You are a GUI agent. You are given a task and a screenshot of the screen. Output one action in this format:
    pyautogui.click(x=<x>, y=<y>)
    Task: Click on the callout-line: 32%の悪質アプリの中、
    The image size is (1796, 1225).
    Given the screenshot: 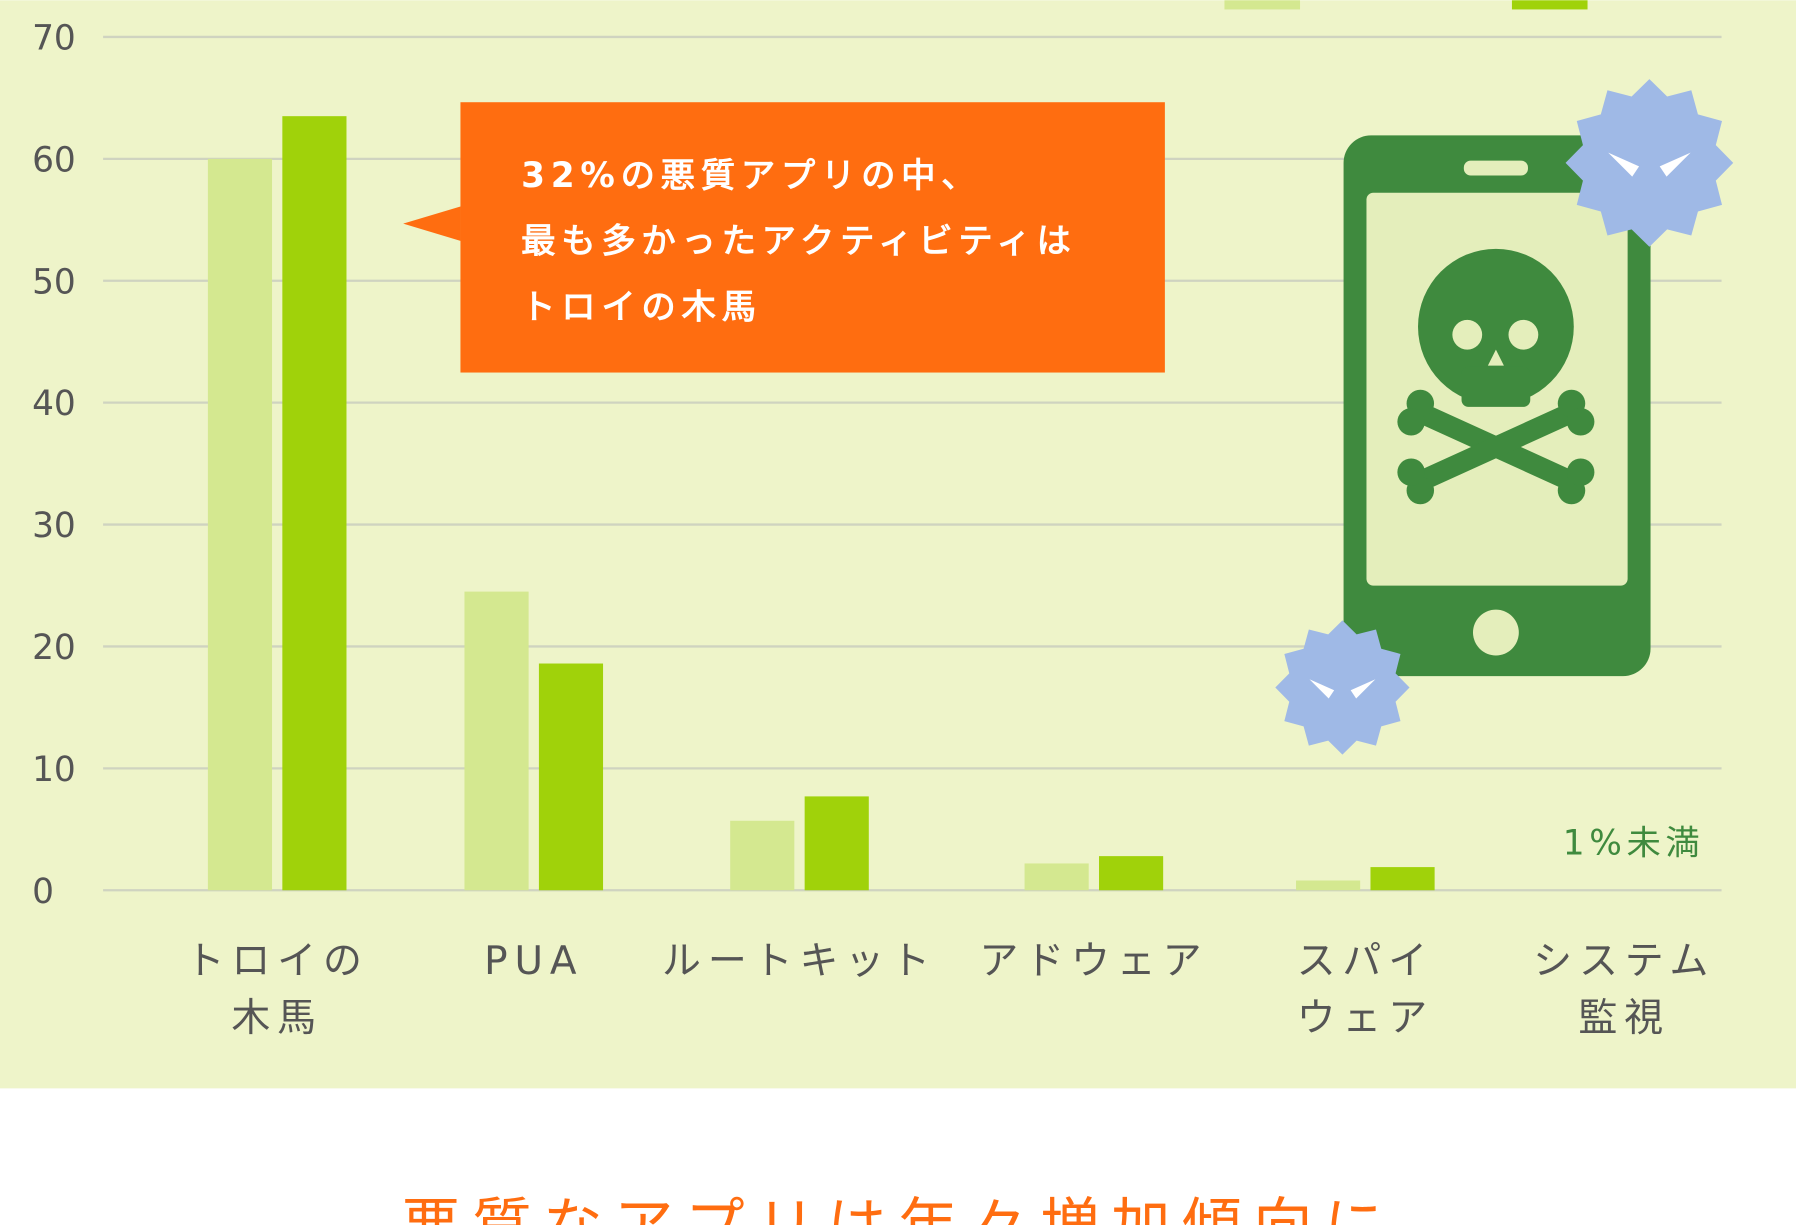 What is the action you would take?
    pyautogui.click(x=751, y=176)
    